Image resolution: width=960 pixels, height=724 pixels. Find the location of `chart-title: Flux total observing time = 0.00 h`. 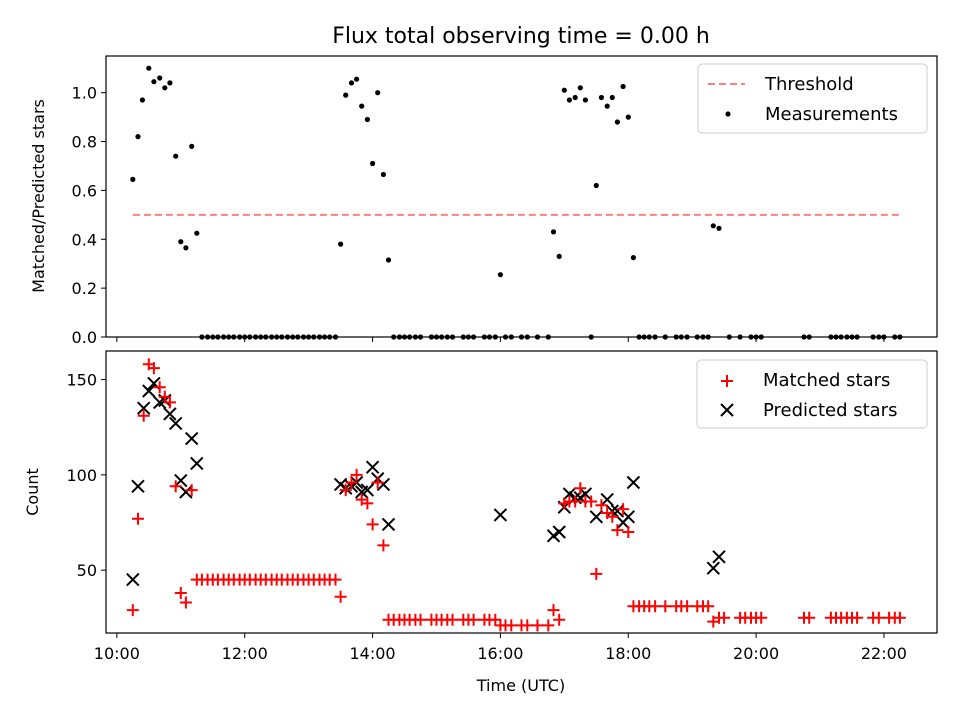

chart-title: Flux total observing time = 0.00 h is located at coordinates (521, 36).